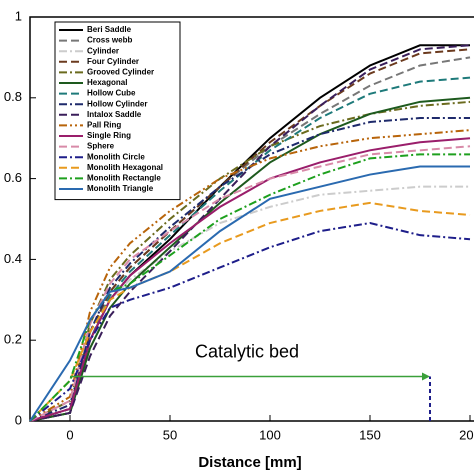 The image size is (474, 474). Describe the element at coordinates (124, 178) in the screenshot. I see `legend-label: Monolith Rectangle` at that location.